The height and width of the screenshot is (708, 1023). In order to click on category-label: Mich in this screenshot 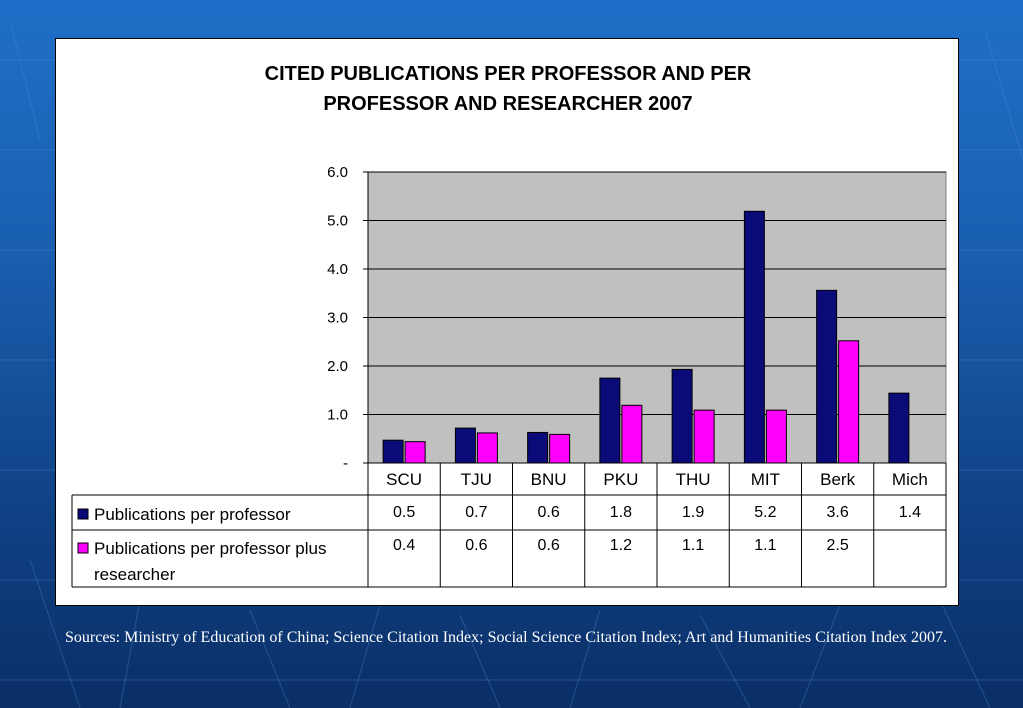, I will do `click(910, 479)`.